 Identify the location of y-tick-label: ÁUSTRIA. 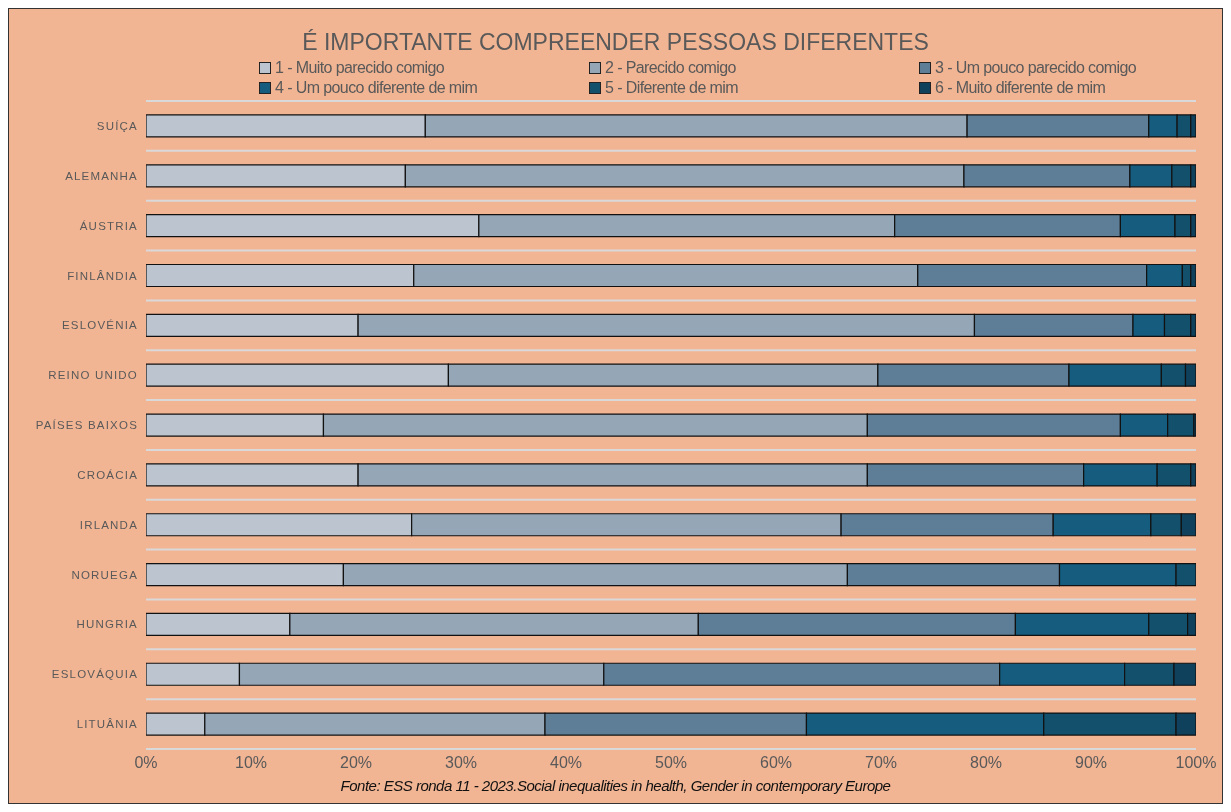
(108, 225).